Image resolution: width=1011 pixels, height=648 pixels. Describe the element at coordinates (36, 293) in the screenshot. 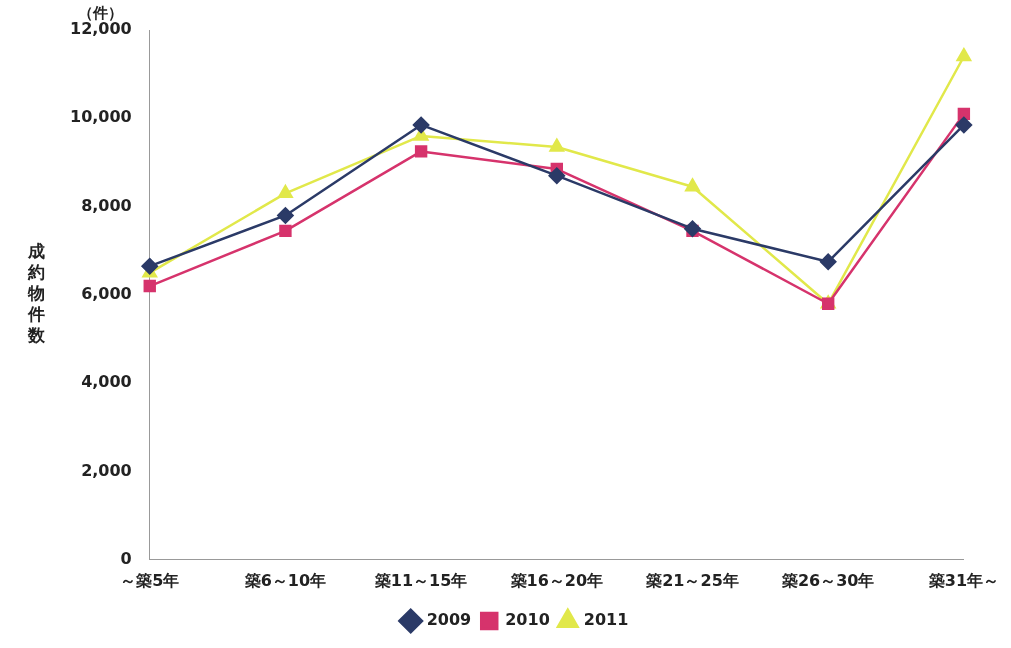

I see `y-axis-title: 成約物件数` at that location.